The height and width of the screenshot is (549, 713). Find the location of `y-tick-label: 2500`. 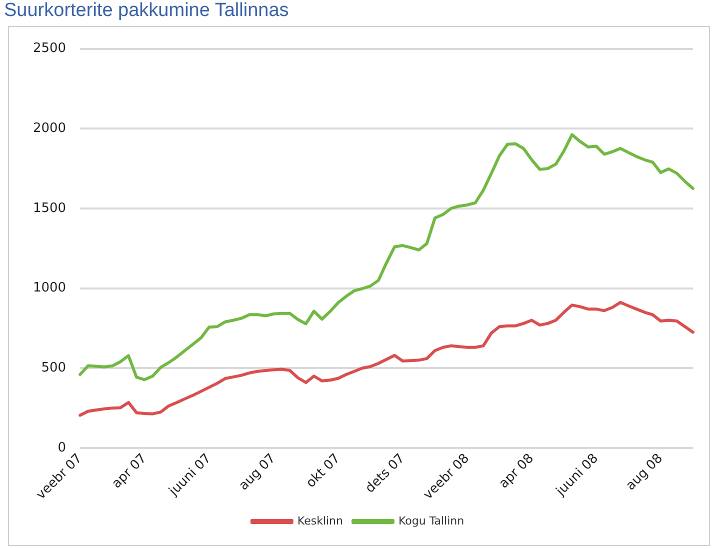

y-tick-label: 2500 is located at coordinates (49, 48).